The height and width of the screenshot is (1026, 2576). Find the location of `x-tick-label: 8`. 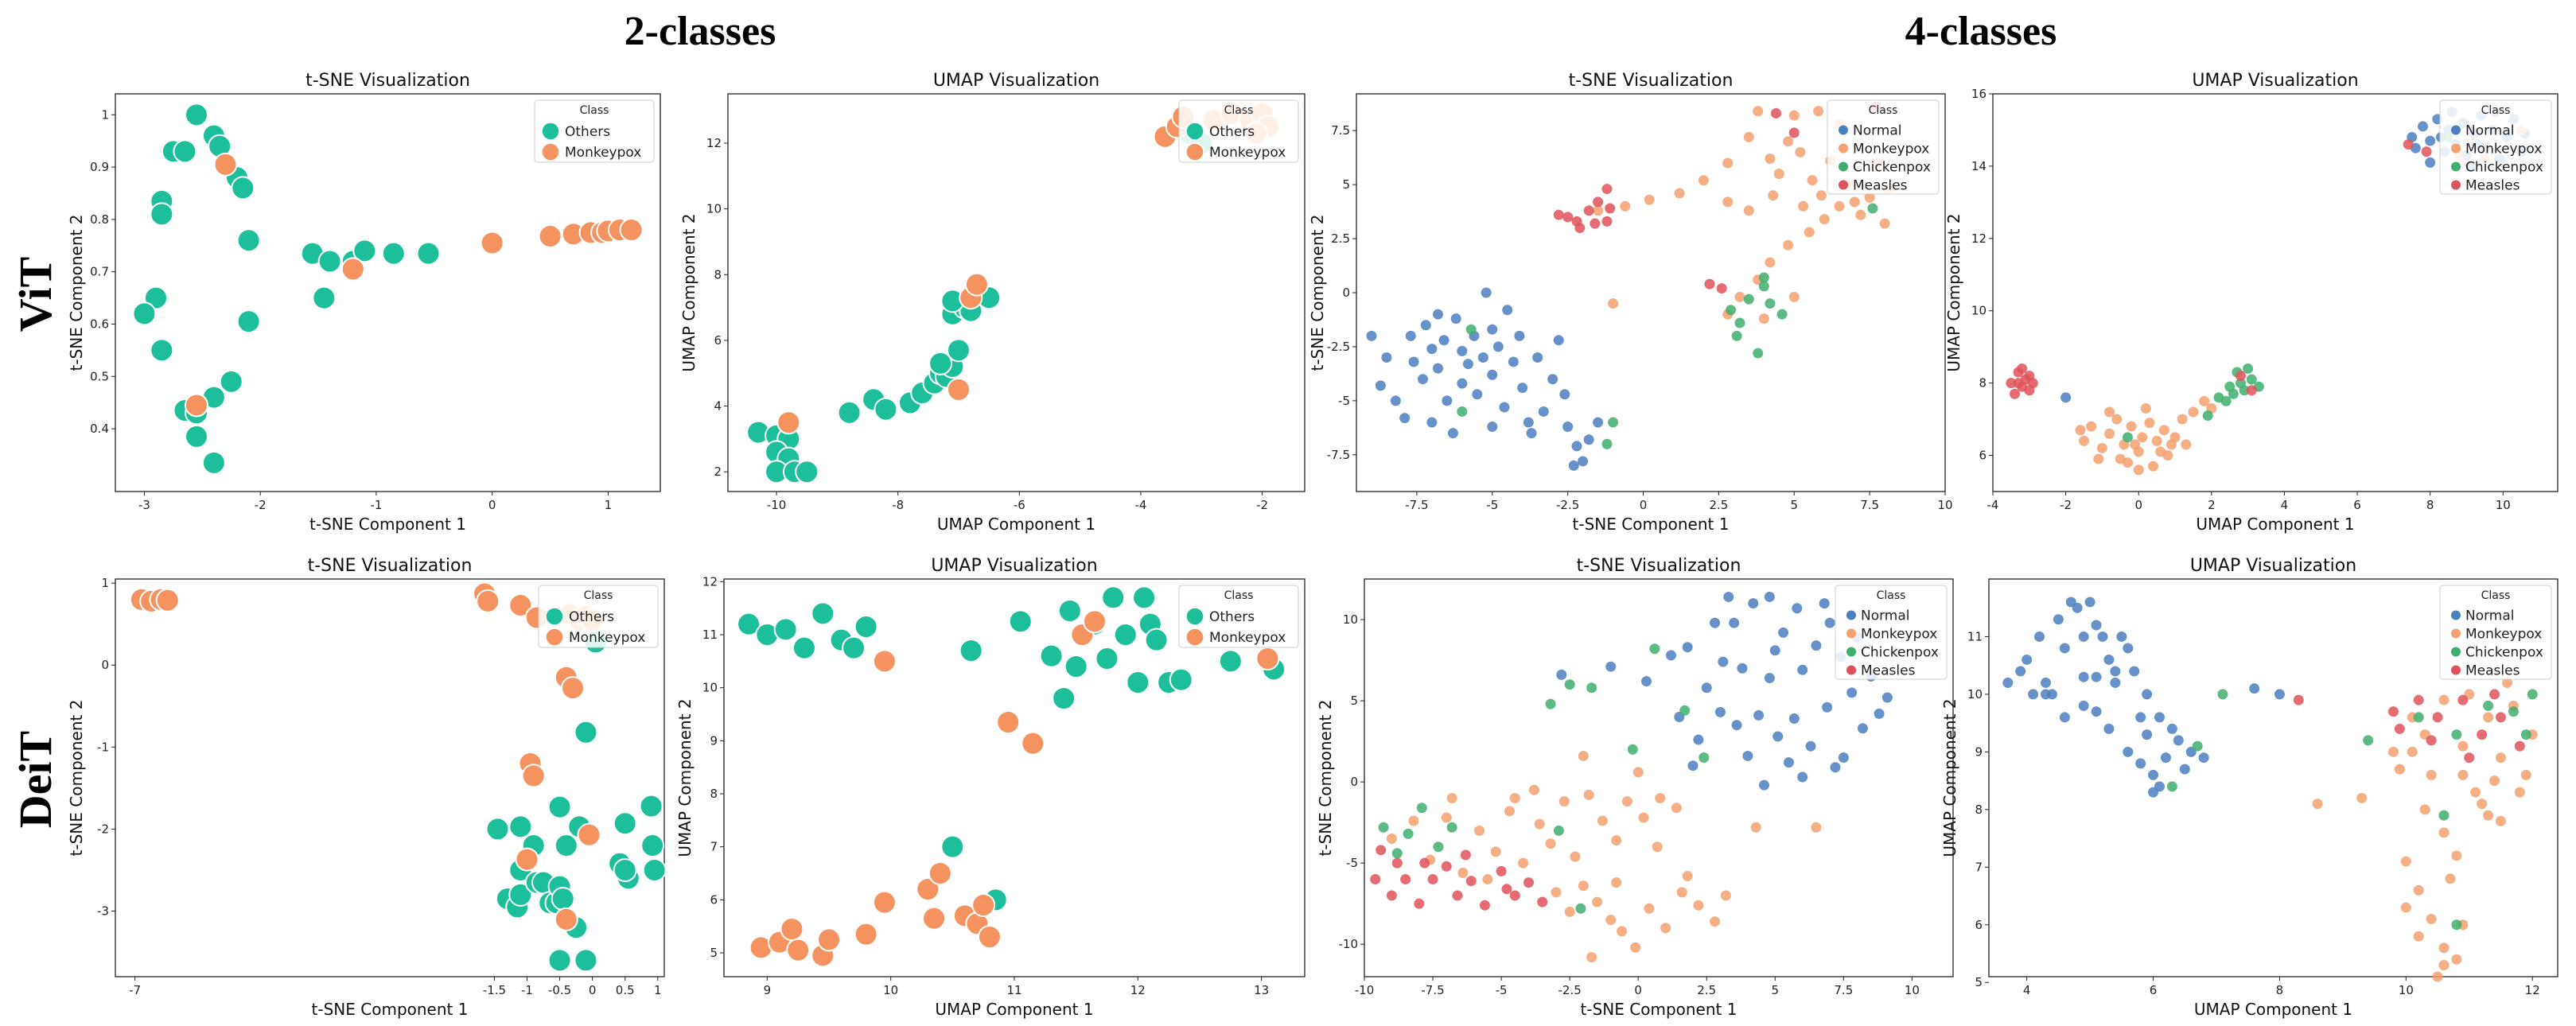

x-tick-label: 8 is located at coordinates (2280, 990).